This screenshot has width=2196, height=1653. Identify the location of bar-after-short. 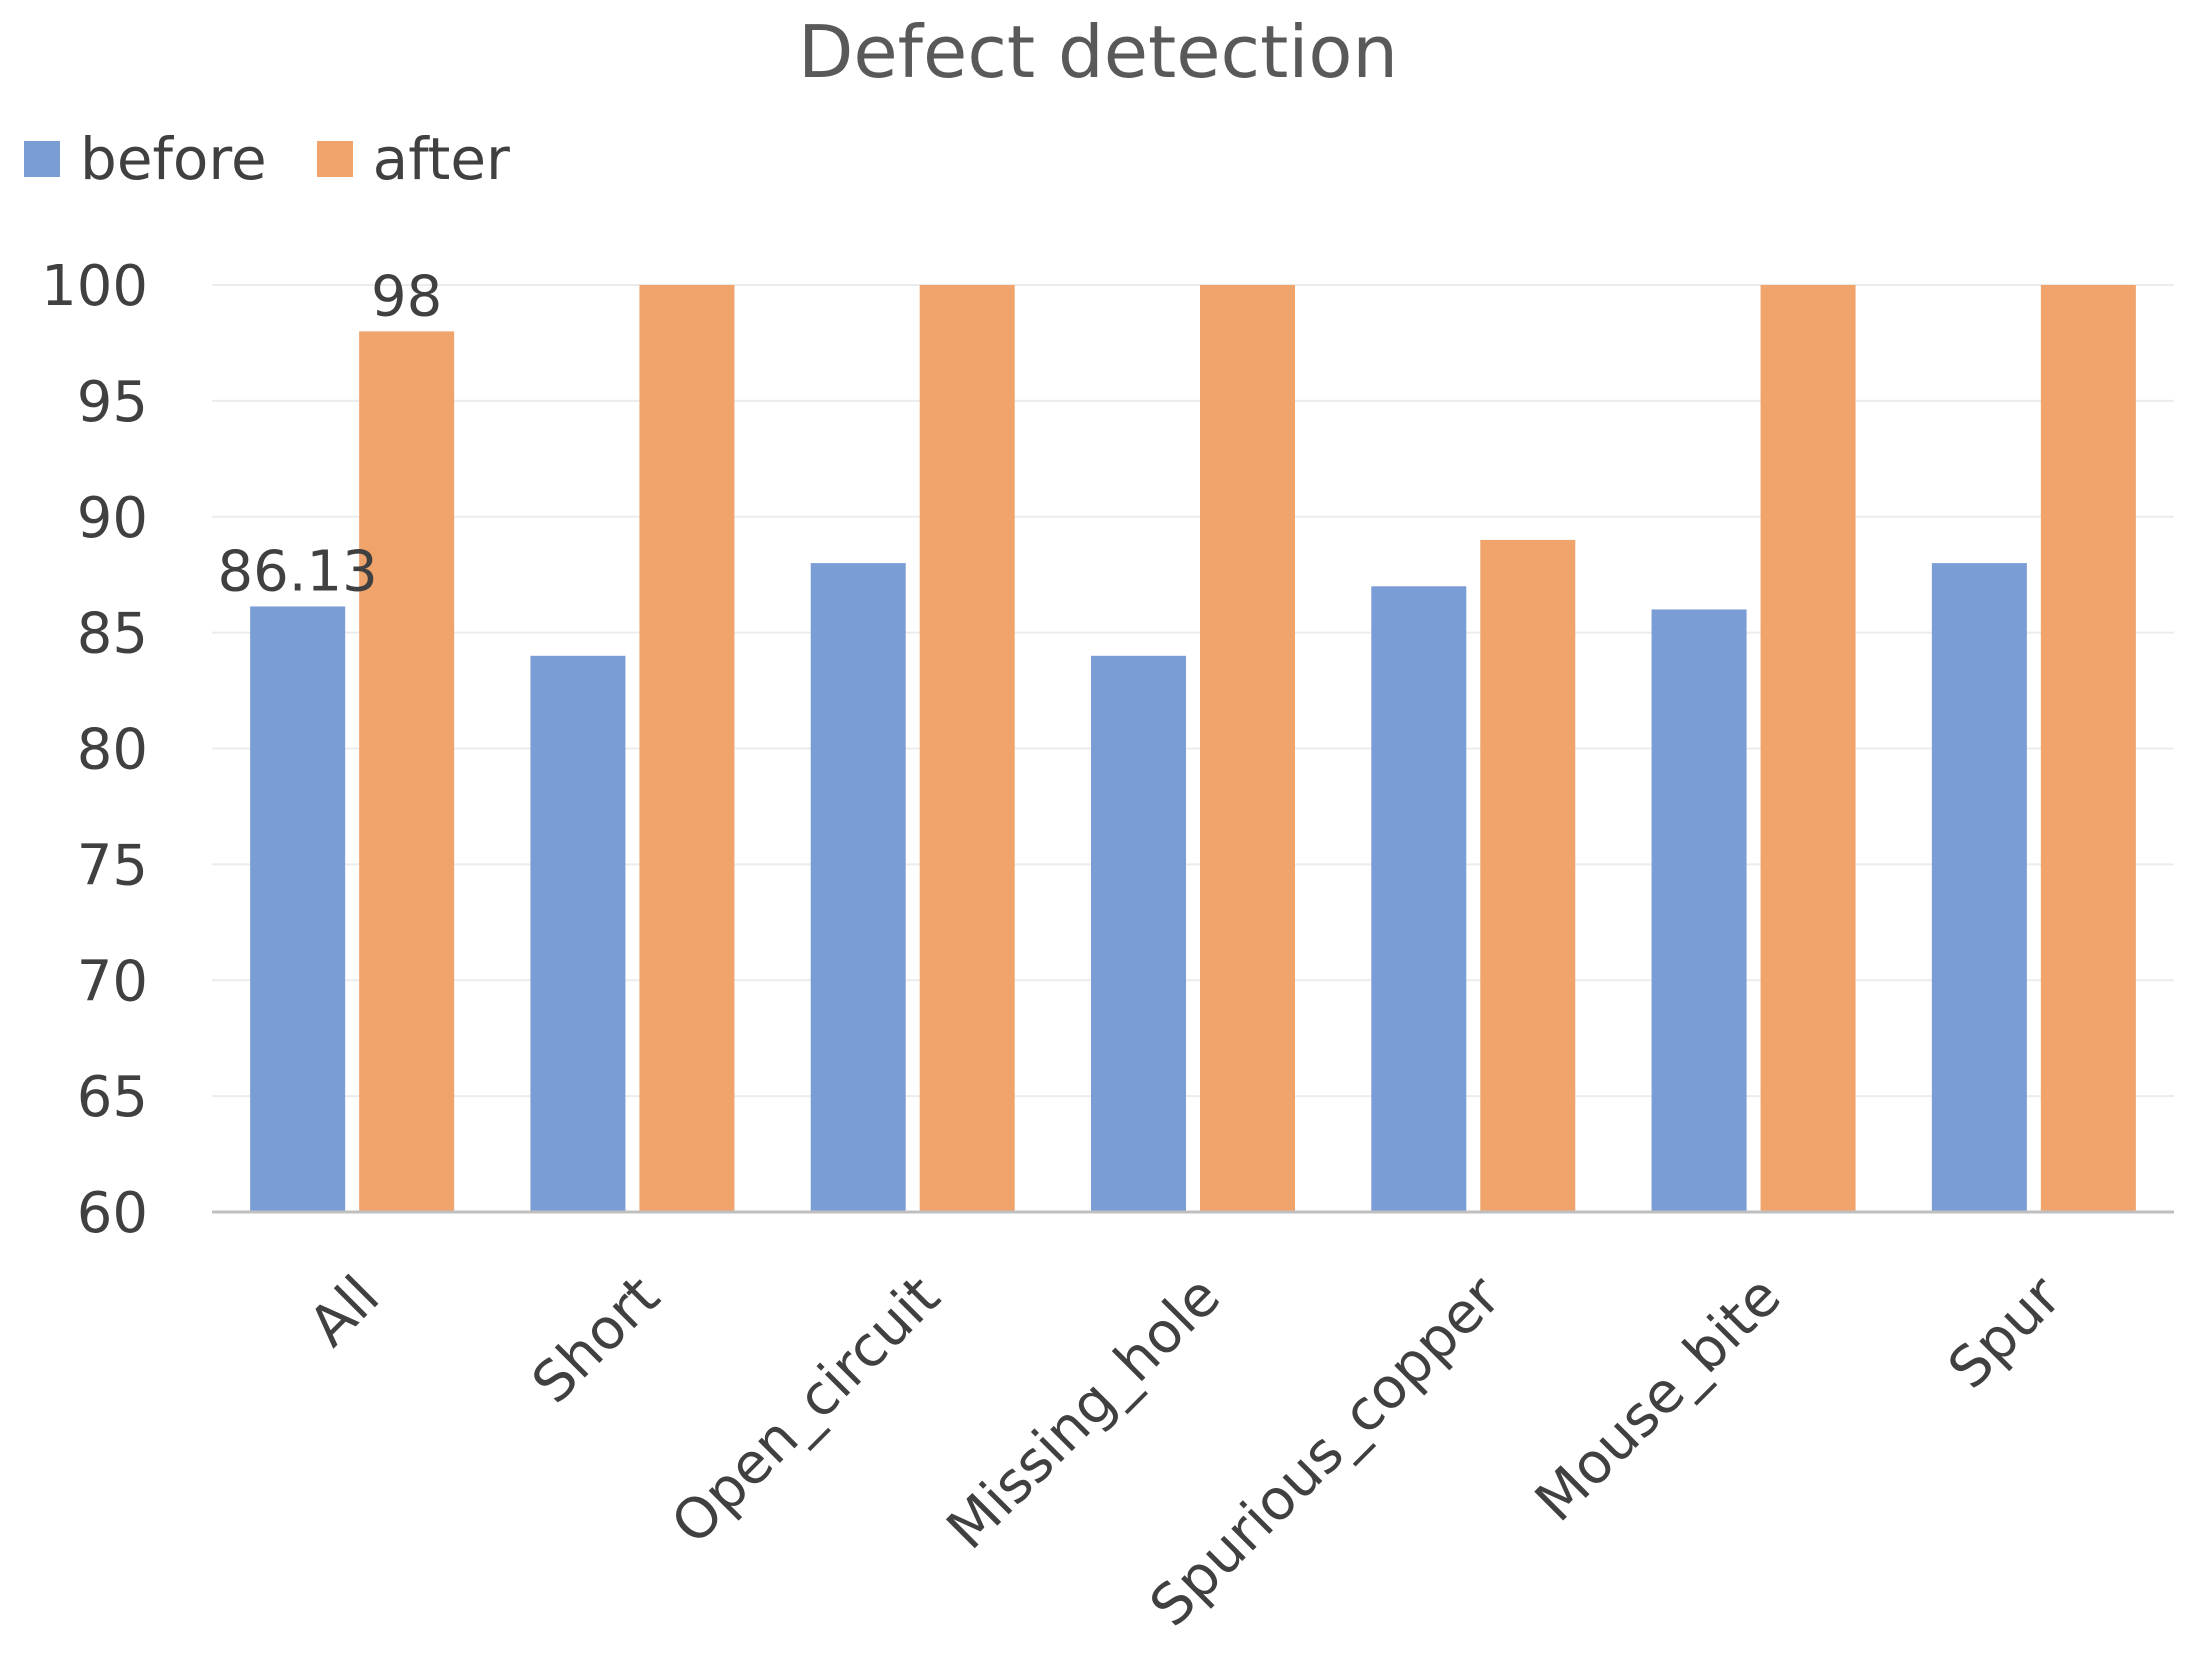
(687, 748).